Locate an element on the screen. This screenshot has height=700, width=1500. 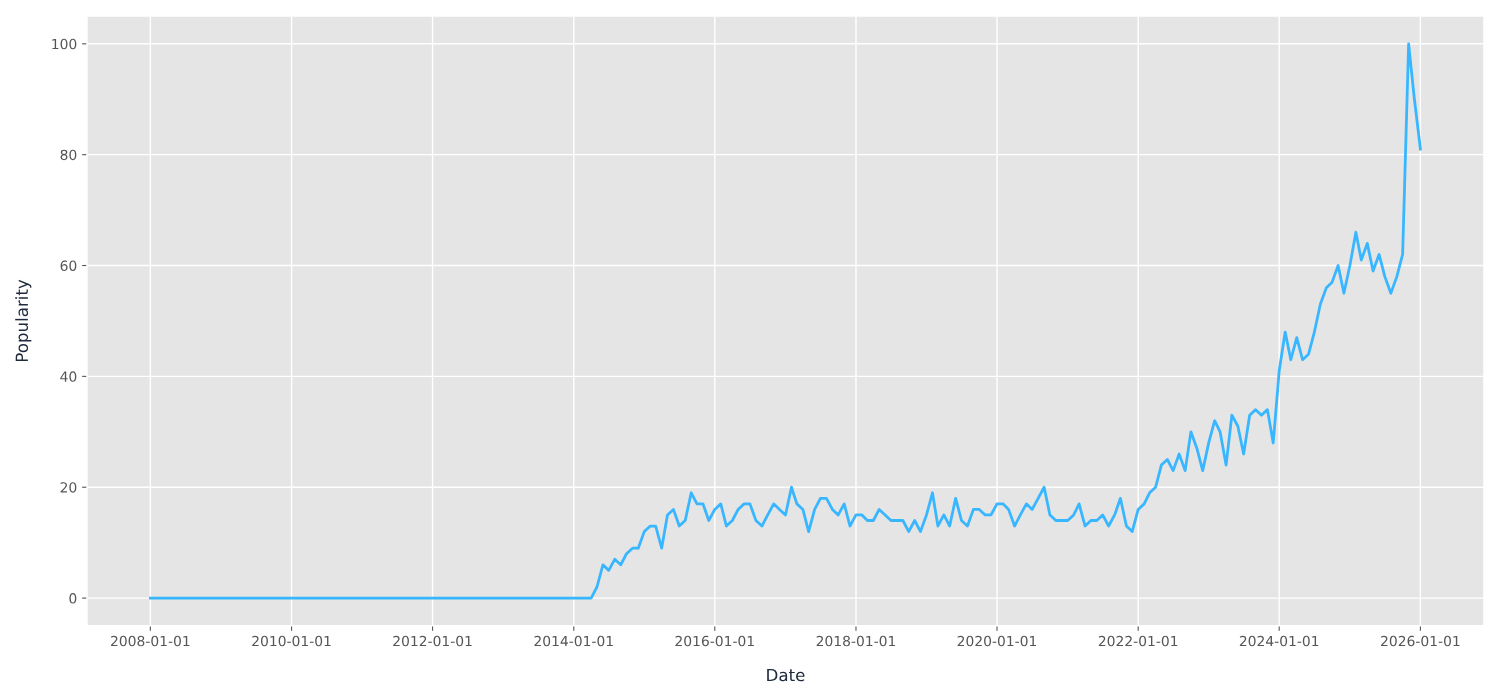
x-tick-label: 2018-01-01 is located at coordinates (856, 641).